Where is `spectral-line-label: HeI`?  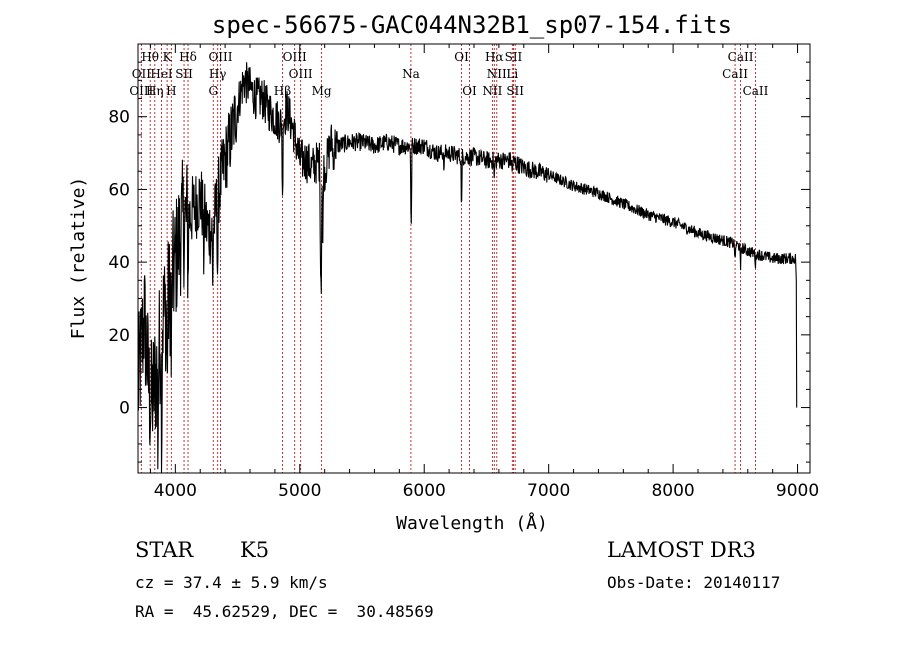 spectral-line-label: HeI is located at coordinates (161, 74).